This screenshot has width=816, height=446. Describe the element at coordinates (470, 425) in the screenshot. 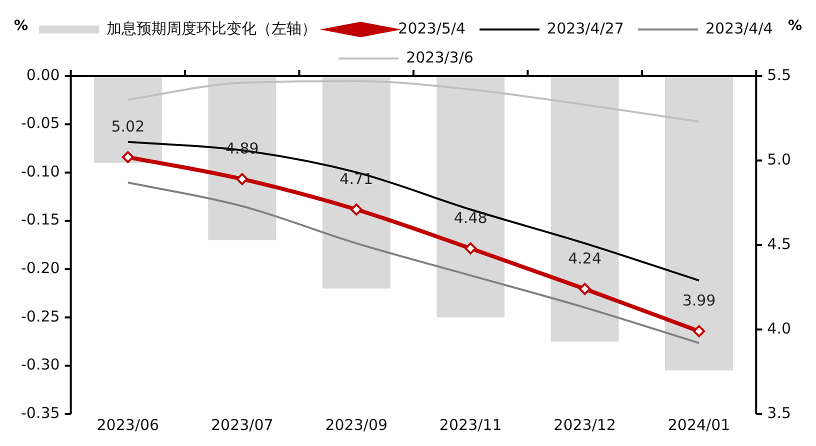

I see `x-tick-label: 2023/11` at that location.